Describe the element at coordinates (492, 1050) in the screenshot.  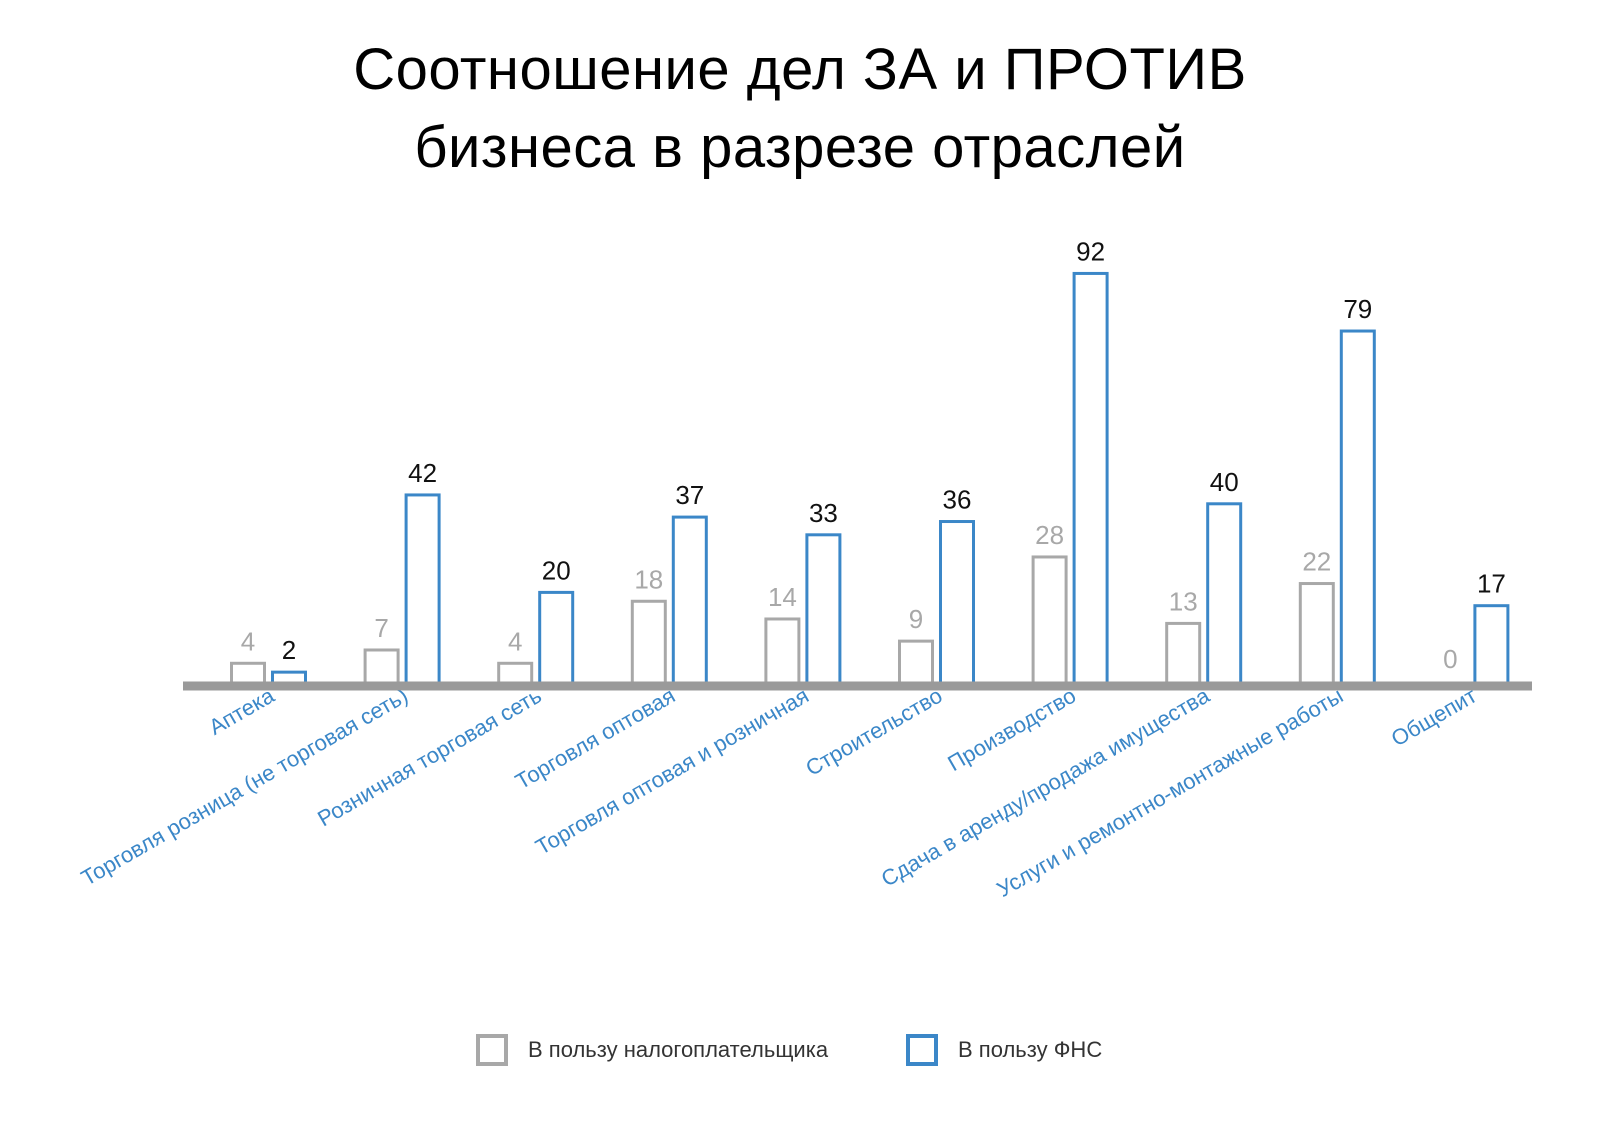
I see `legend-swatch-taxpayer` at that location.